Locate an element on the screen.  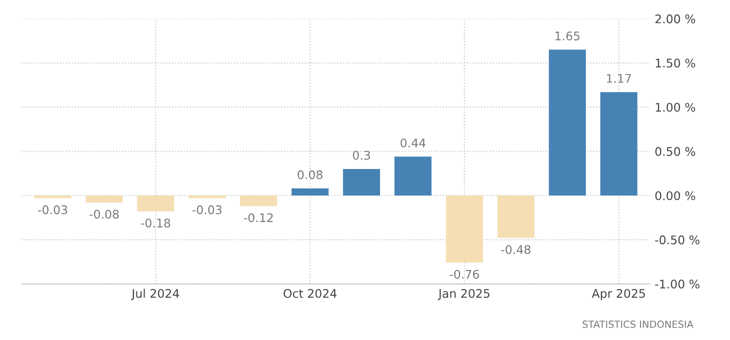
data-label: 0.08 is located at coordinates (310, 175).